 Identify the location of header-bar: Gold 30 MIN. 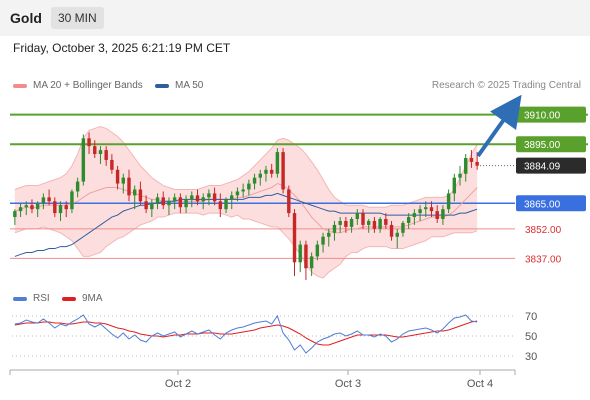
(295, 18).